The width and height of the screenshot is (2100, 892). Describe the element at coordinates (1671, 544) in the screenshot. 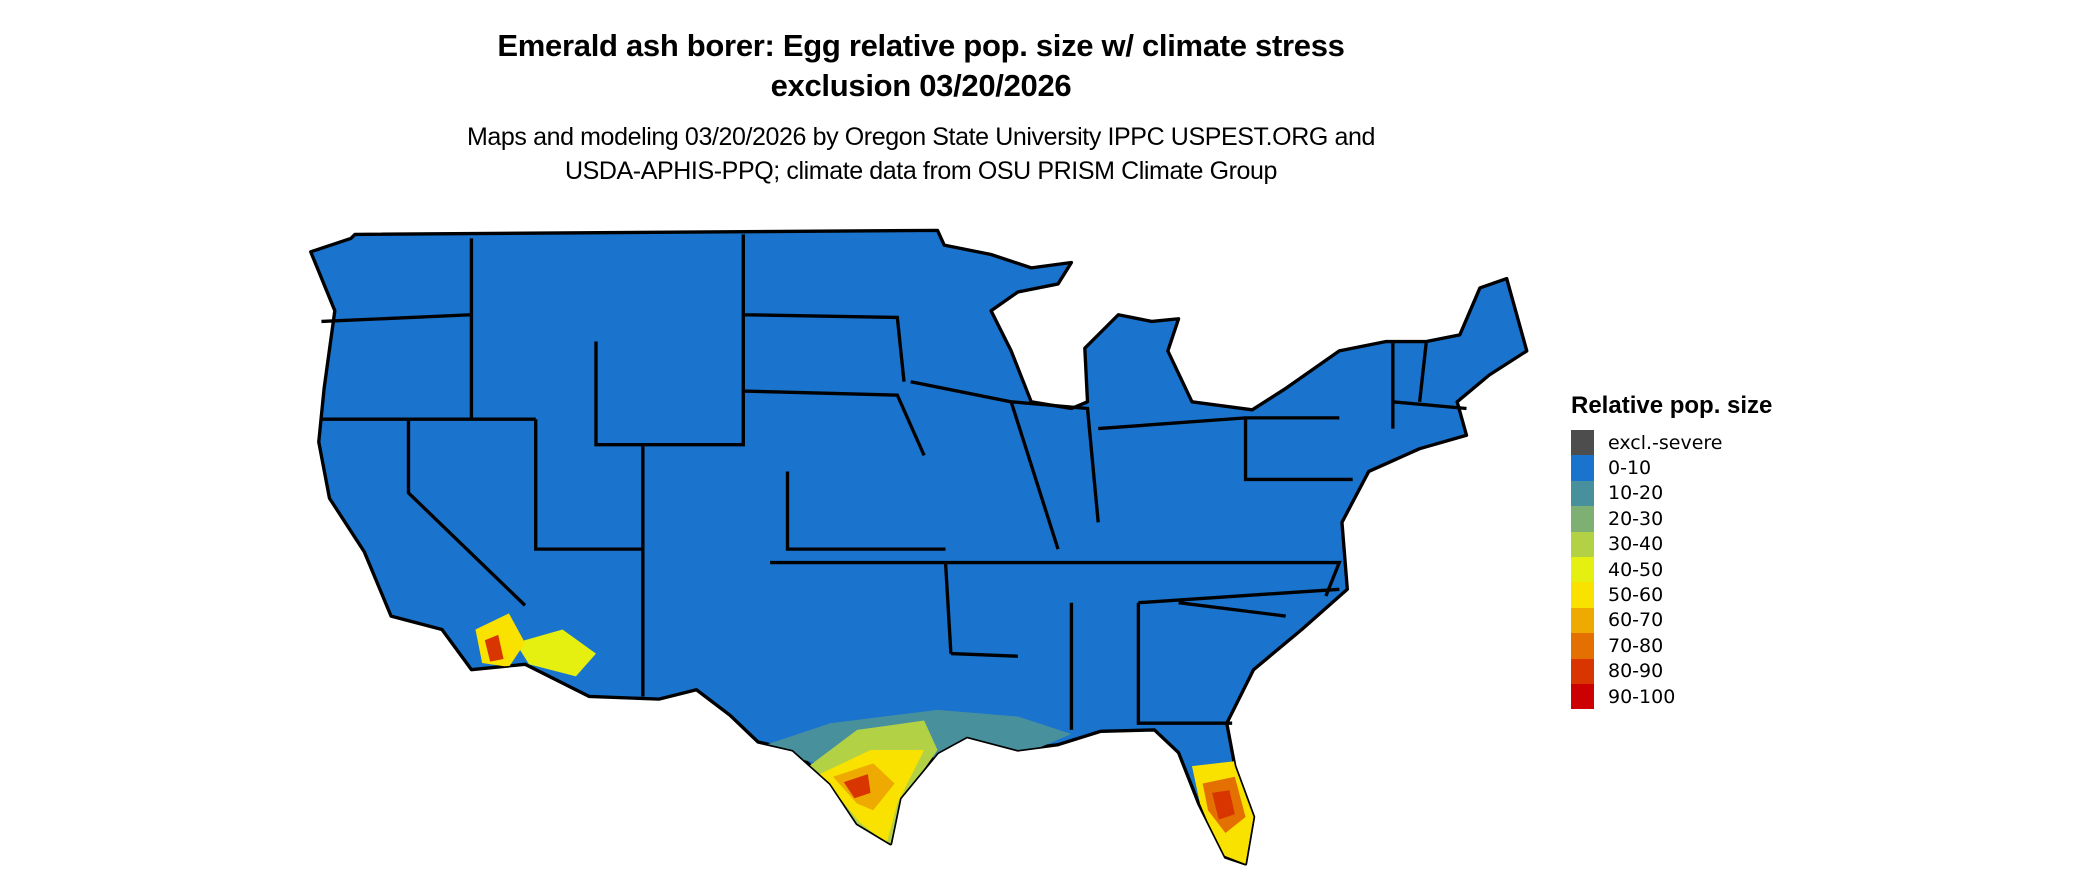

I see `legend-item: 30-40` at that location.